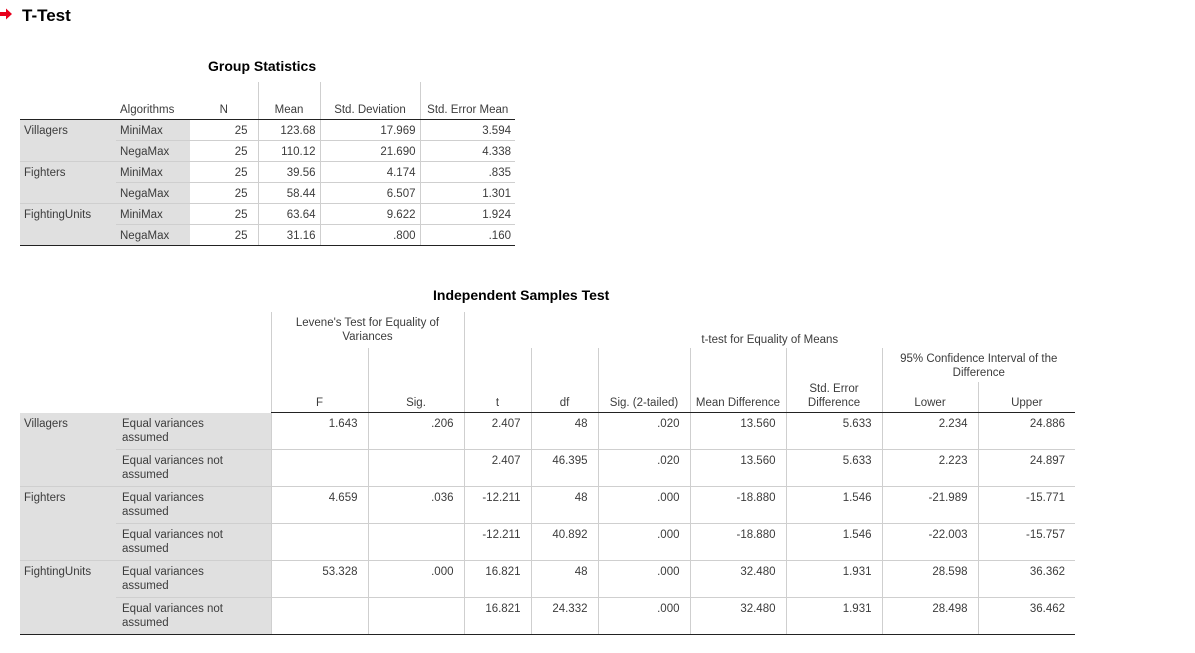 The image size is (1195, 653). What do you see at coordinates (564, 468) in the screenshot?
I see `cell-df: 46.395` at bounding box center [564, 468].